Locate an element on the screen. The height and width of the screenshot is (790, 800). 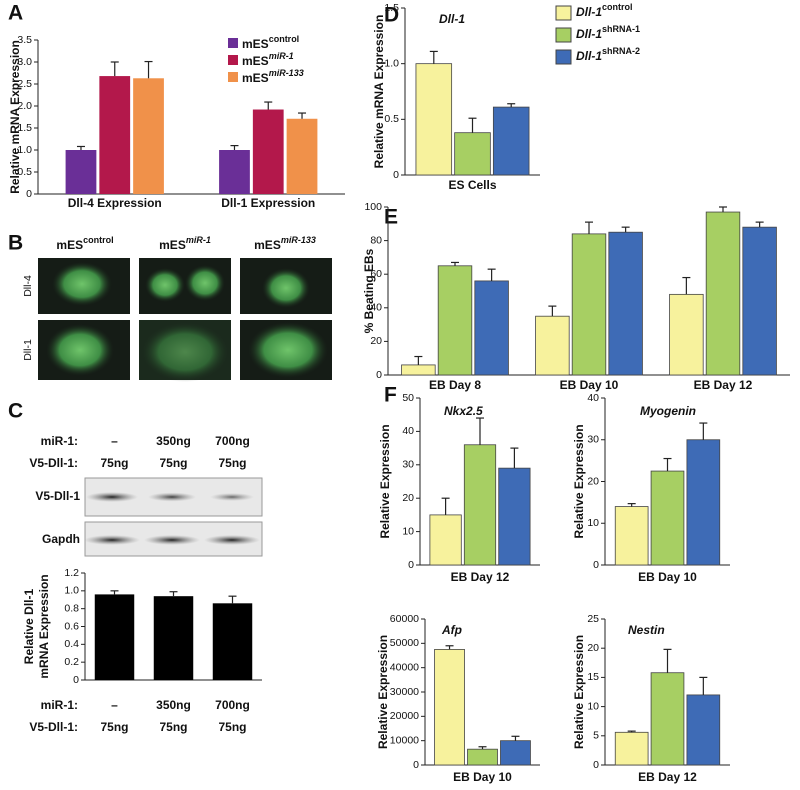
y-tick-label: 0.2 is located at coordinates (71, 662).